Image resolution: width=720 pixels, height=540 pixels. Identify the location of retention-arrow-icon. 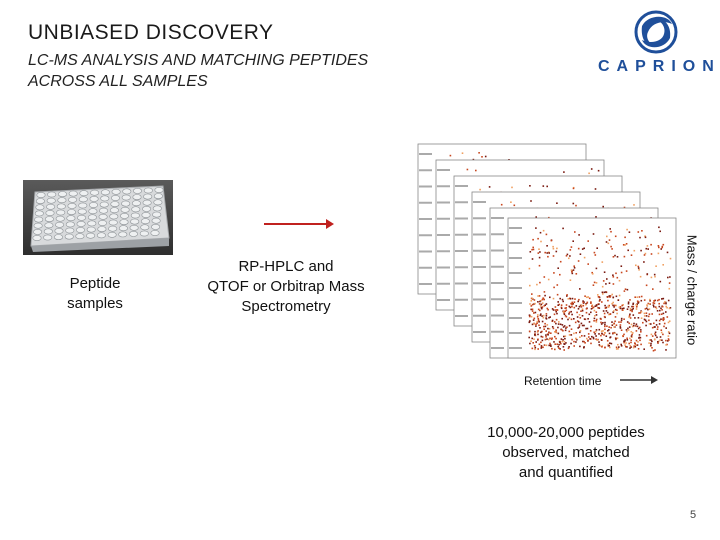
(639, 380).